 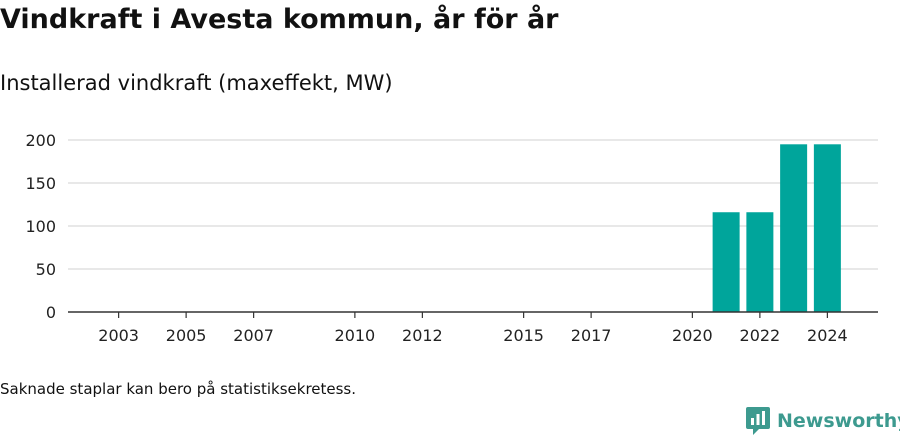 I want to click on y-tick-label: 50, so click(x=46, y=269).